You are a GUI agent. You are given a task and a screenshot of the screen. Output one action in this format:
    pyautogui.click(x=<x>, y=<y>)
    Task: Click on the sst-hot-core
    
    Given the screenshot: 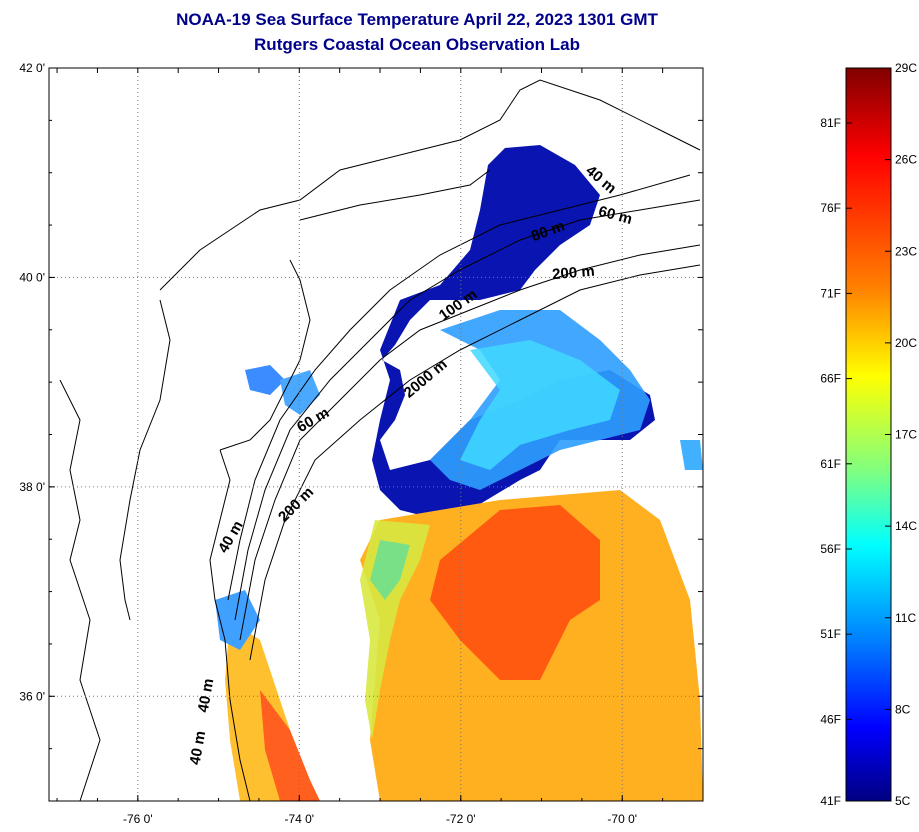 What is the action you would take?
    pyautogui.click(x=515, y=592)
    